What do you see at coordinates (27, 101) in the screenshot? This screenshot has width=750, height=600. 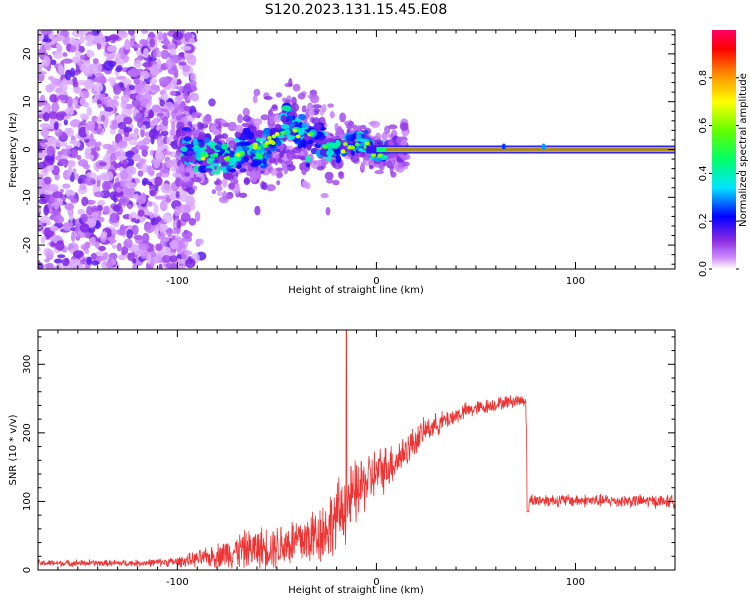 I see `y-tick-label: 10` at bounding box center [27, 101].